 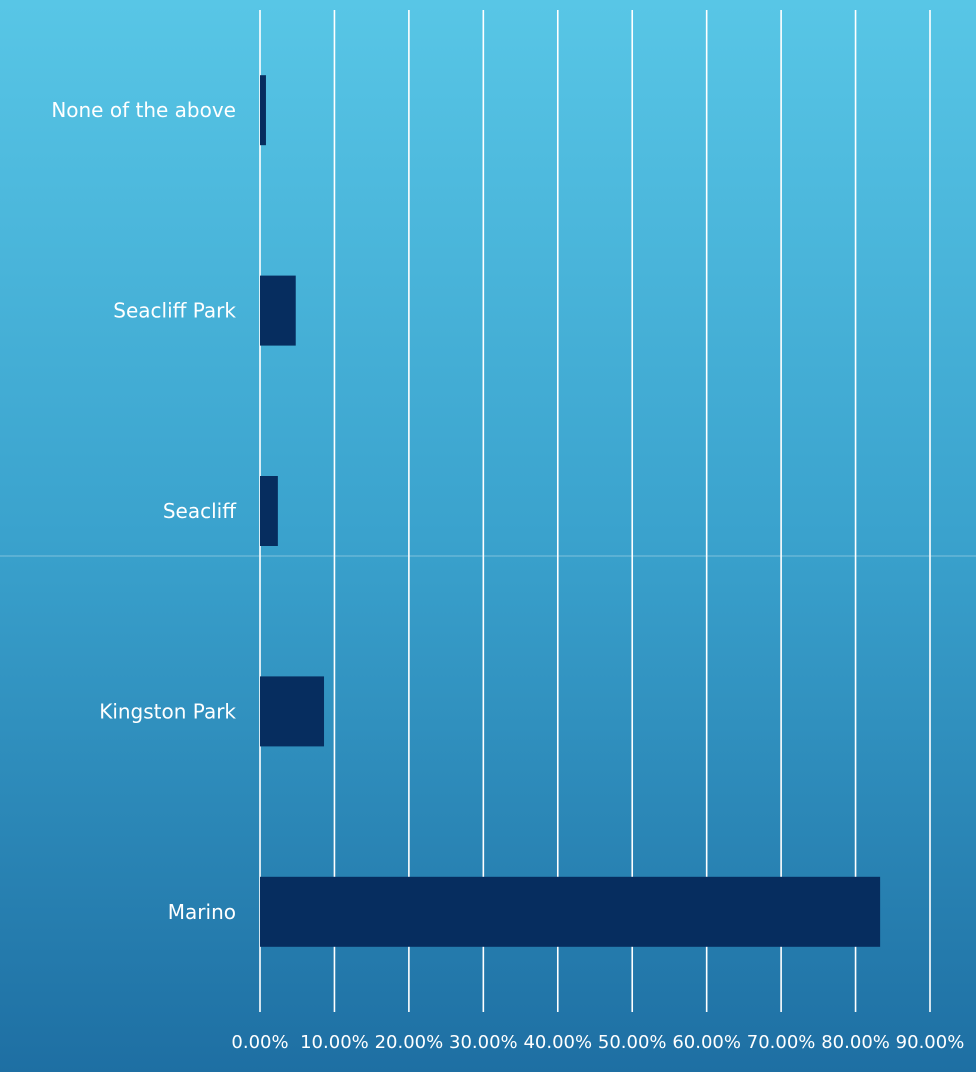 I want to click on x-tick-label: 40.00%, so click(x=557, y=1042).